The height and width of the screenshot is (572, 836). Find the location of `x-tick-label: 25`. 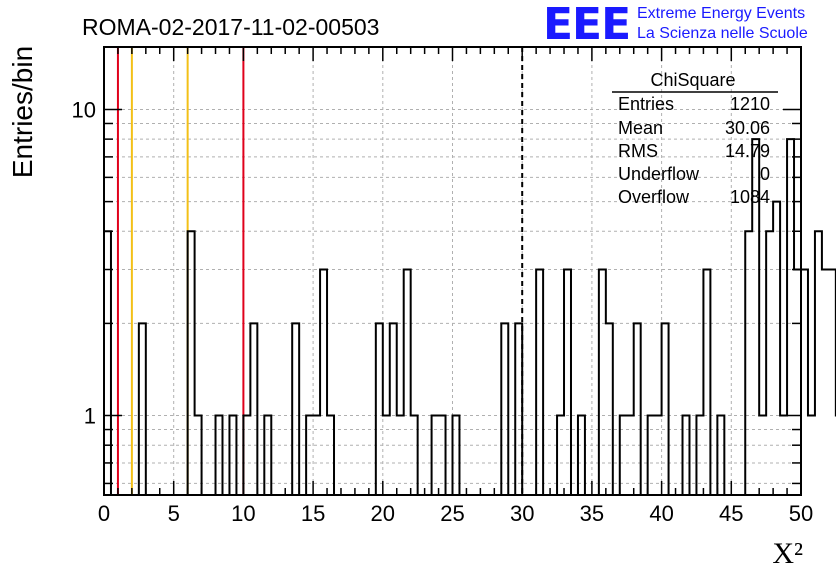

x-tick-label: 25 is located at coordinates (452, 513).